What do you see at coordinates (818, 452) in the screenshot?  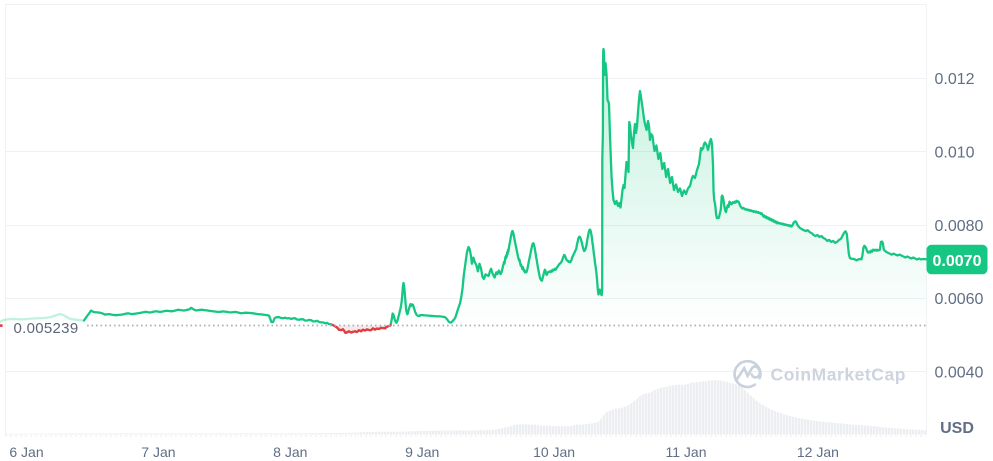 I see `svg-text: 12 Jan` at bounding box center [818, 452].